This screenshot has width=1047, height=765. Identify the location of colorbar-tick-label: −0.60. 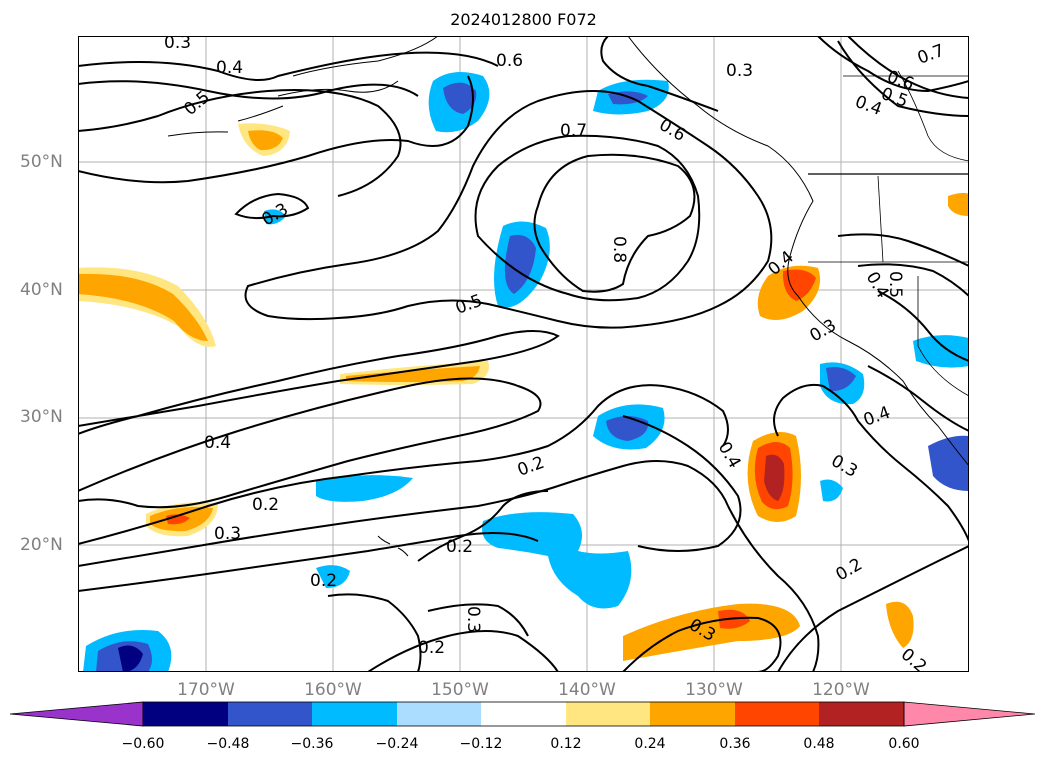
(143, 744).